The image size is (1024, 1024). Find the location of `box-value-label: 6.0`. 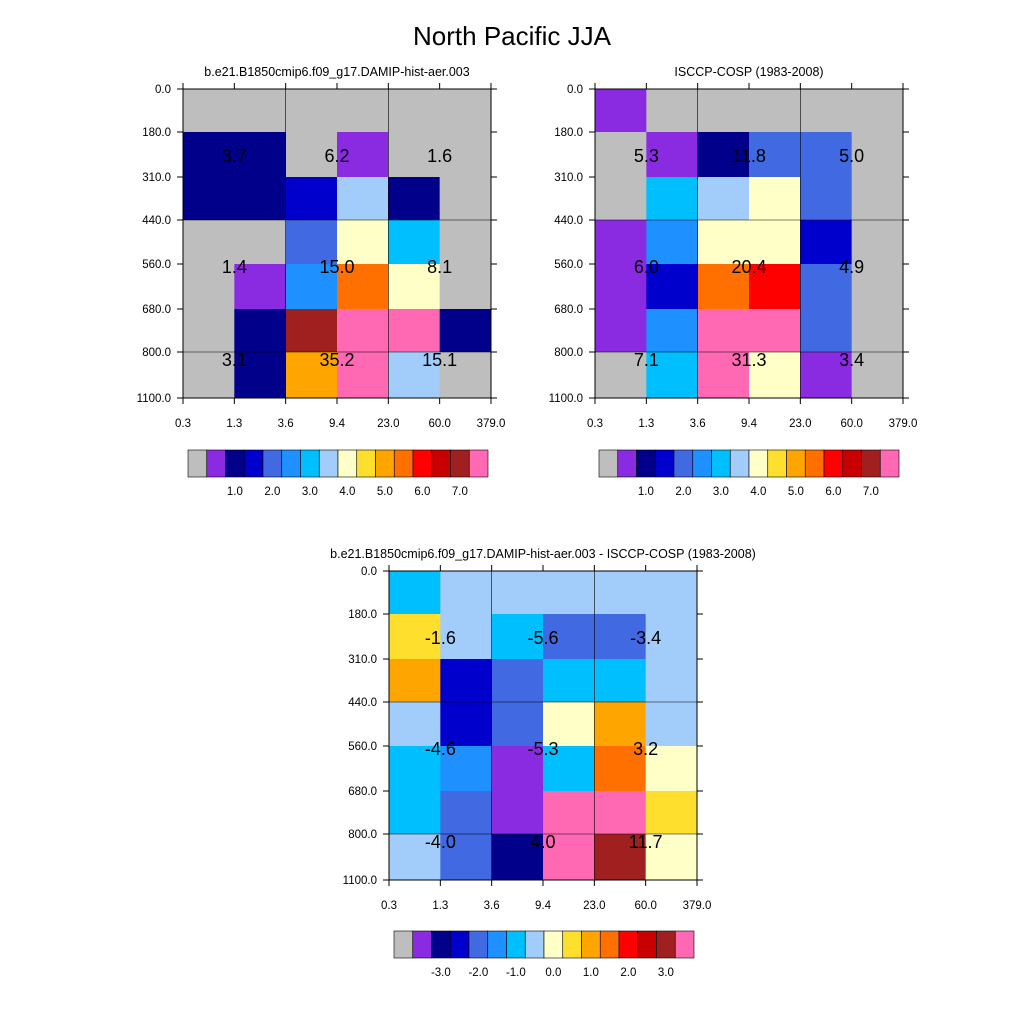

box-value-label: 6.0 is located at coordinates (646, 267).